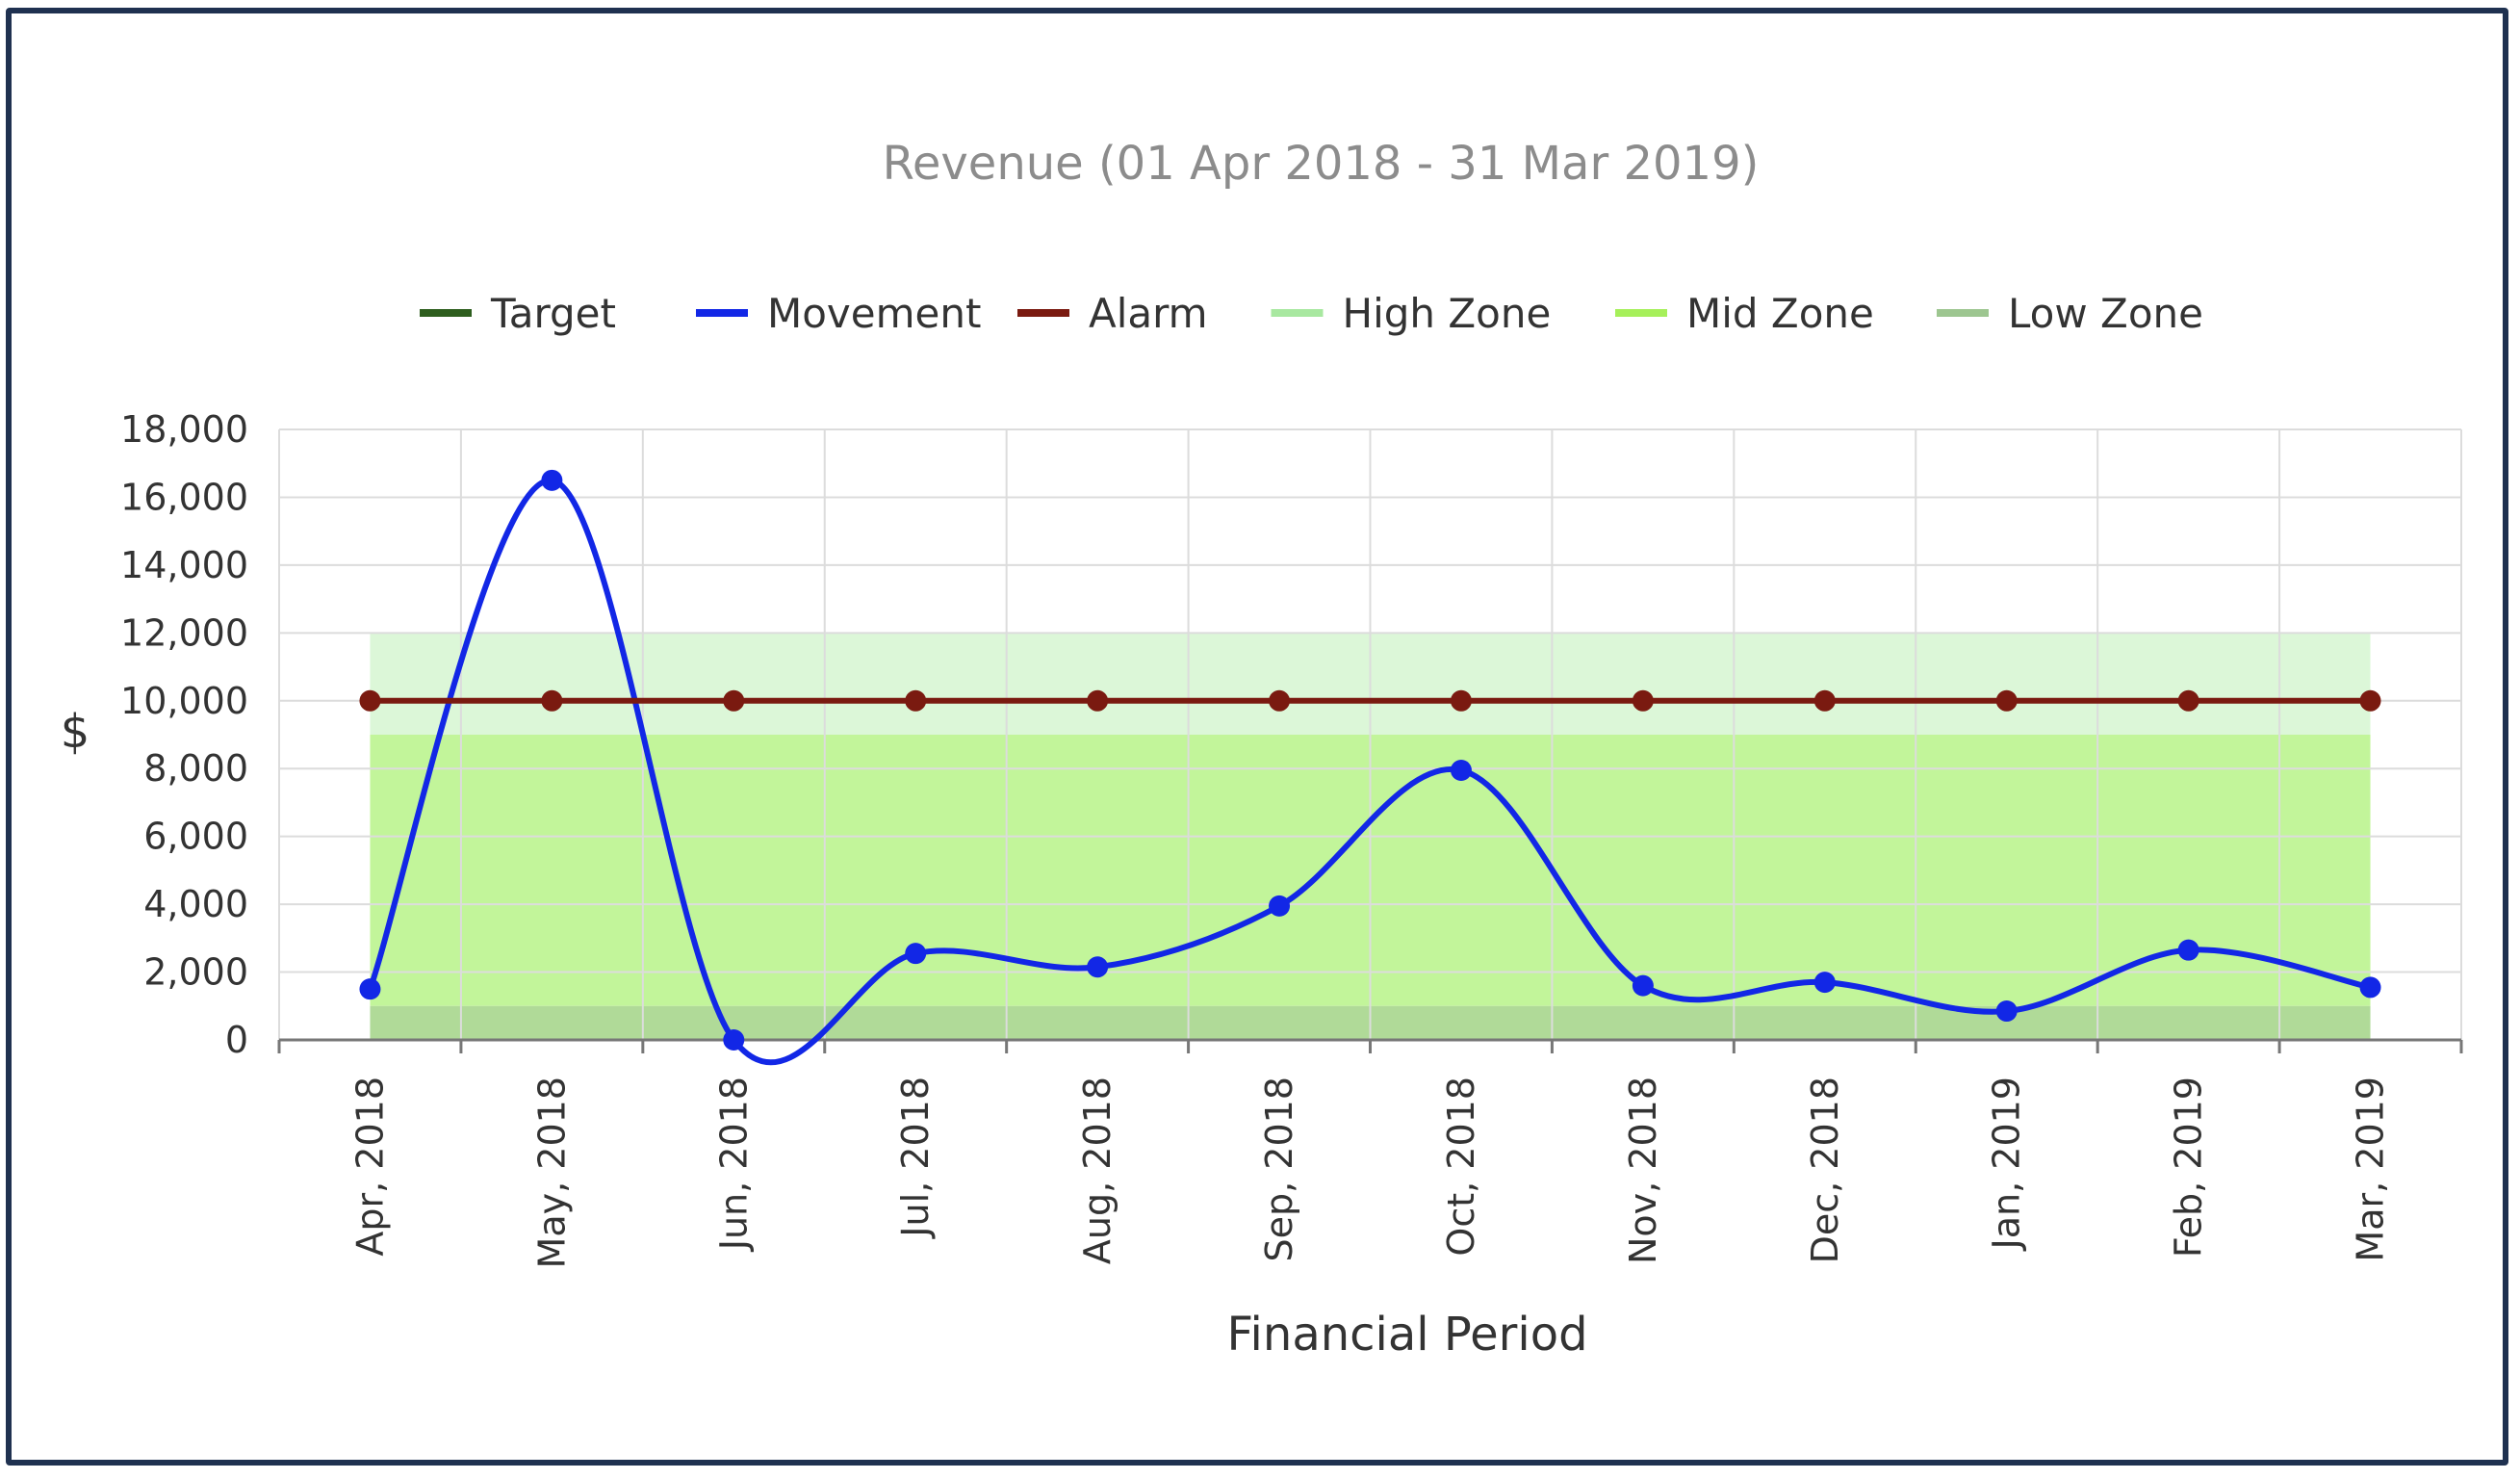  Describe the element at coordinates (184, 701) in the screenshot. I see `y-tick-label: 10,000` at that location.